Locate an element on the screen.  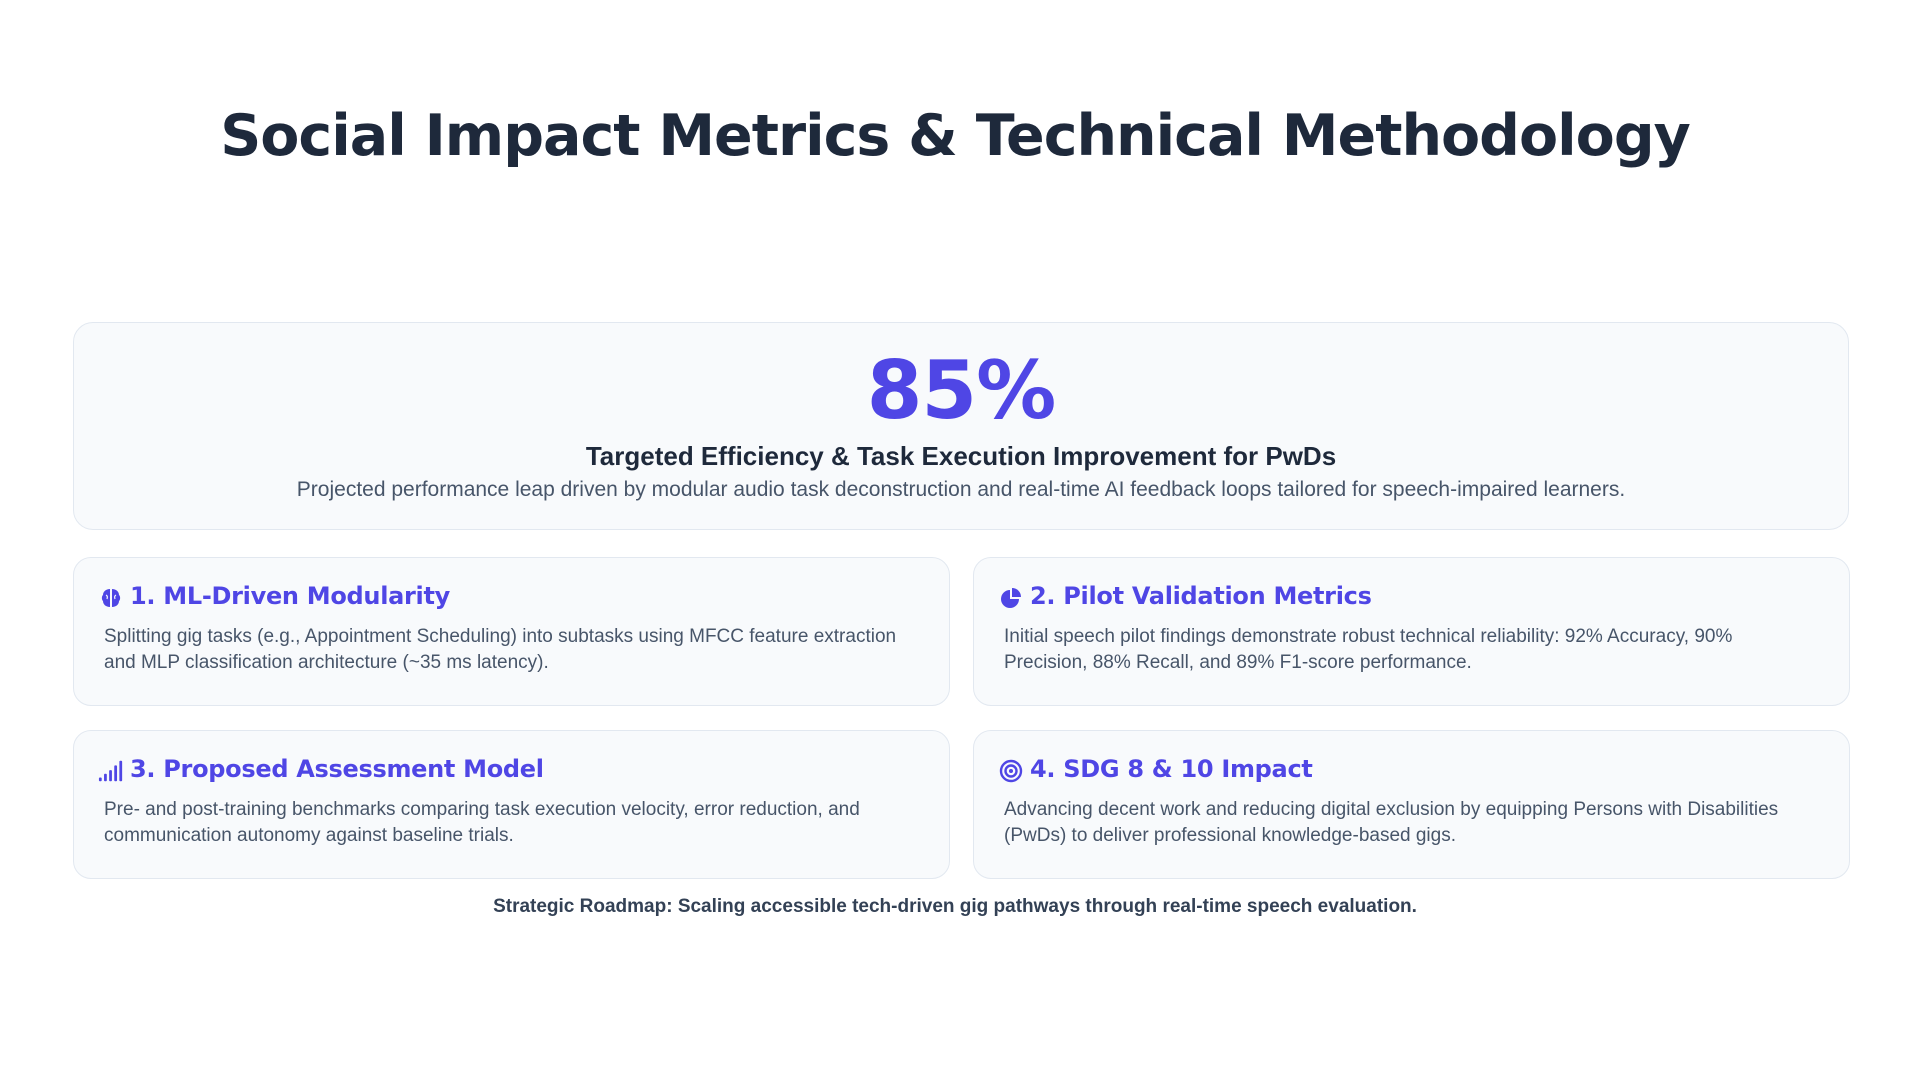
card-header: 1. ML-Driven Modularity is located at coordinates (508, 596).